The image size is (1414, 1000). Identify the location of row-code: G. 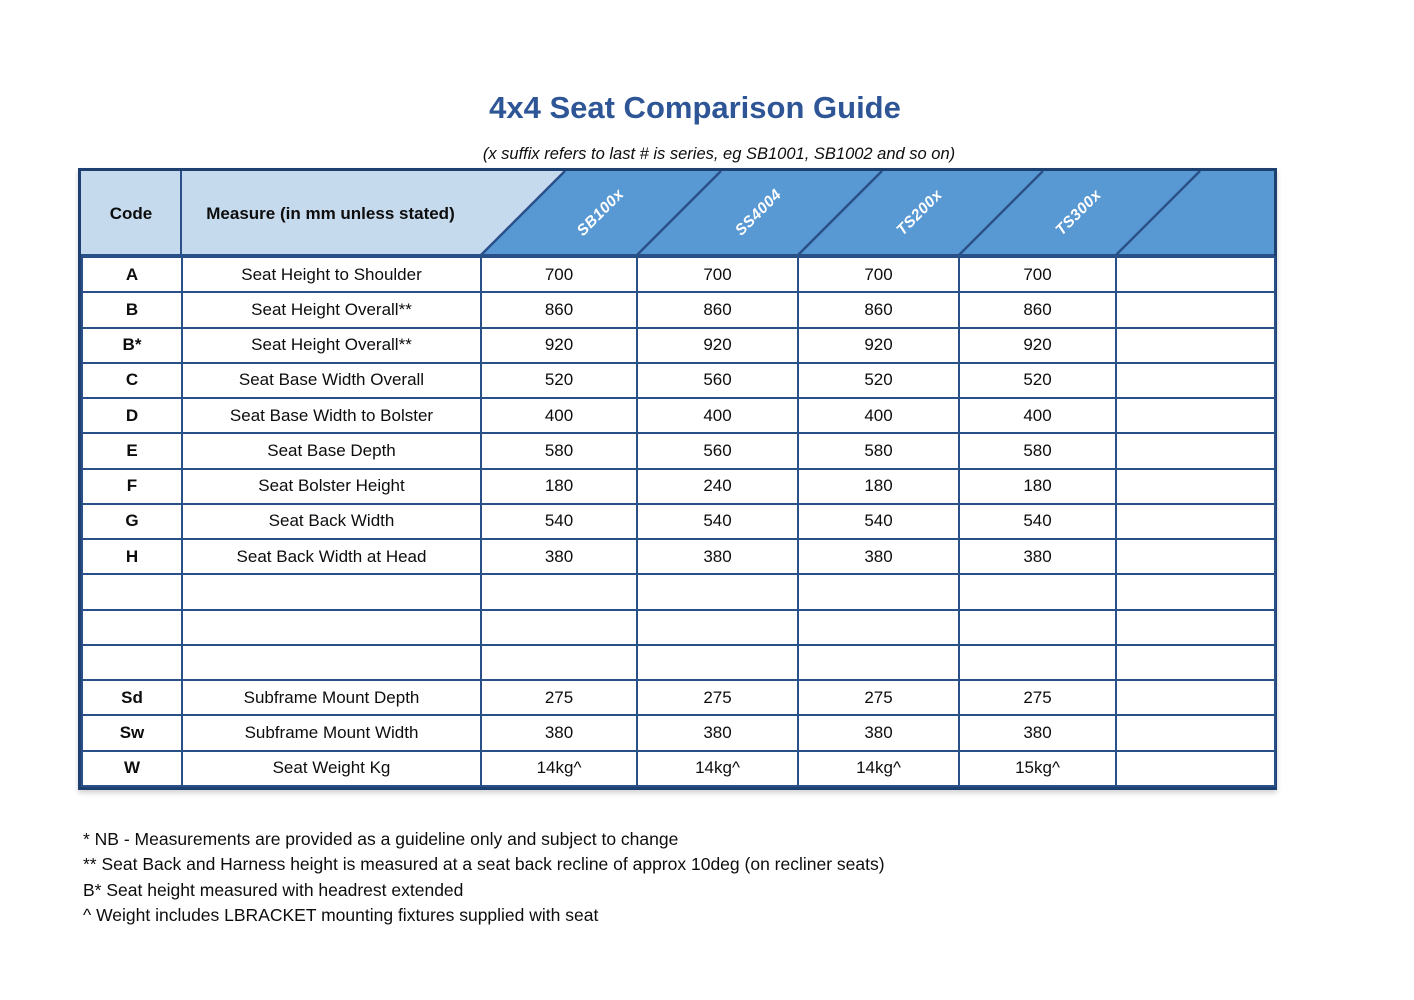
(132, 521).